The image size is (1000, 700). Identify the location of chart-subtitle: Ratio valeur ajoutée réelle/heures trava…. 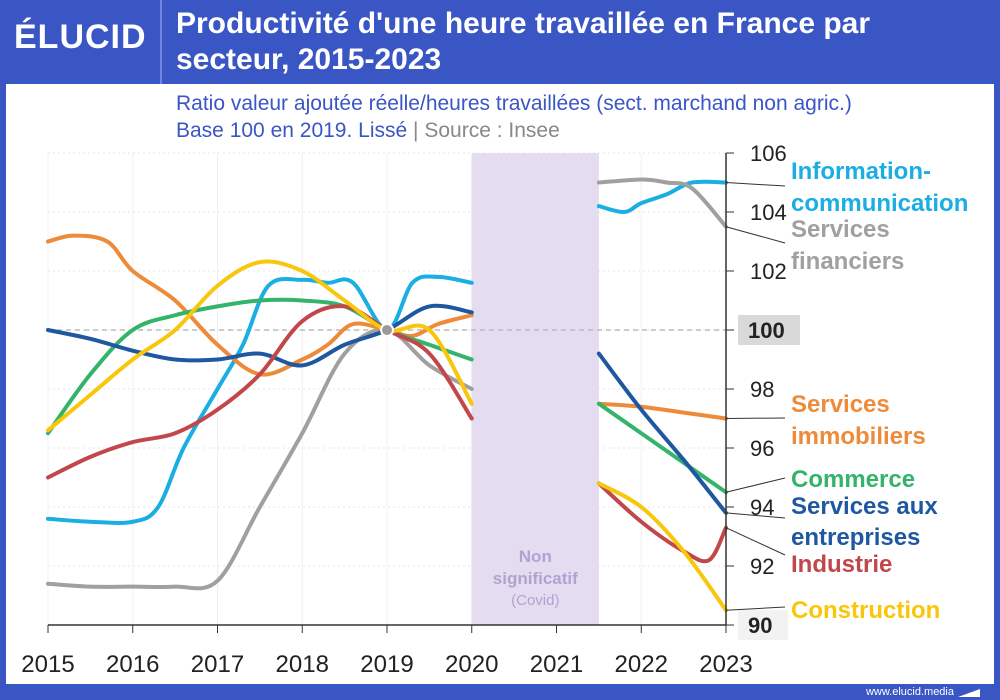
(514, 117).